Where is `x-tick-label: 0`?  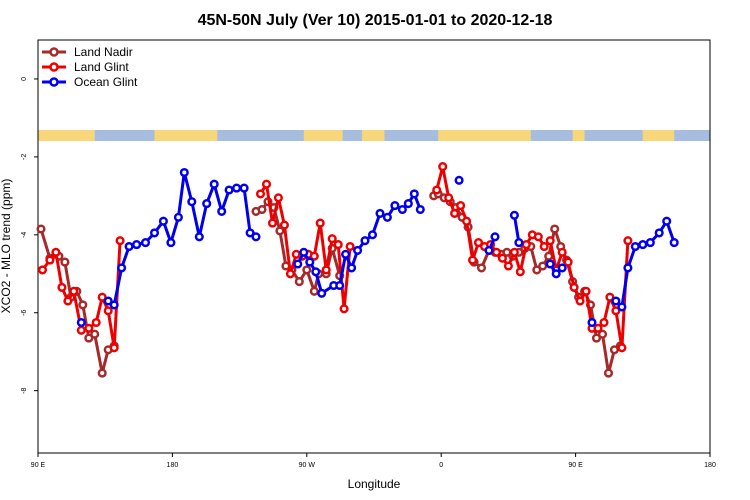 x-tick-label: 0 is located at coordinates (441, 465).